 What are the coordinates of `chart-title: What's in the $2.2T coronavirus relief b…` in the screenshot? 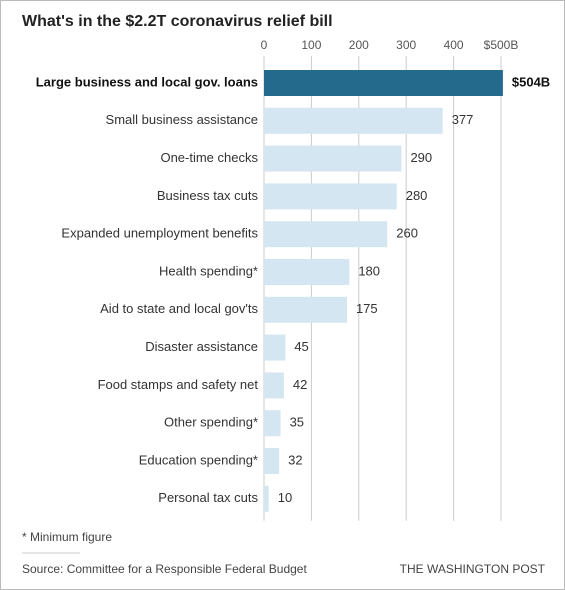 It's located at (177, 21).